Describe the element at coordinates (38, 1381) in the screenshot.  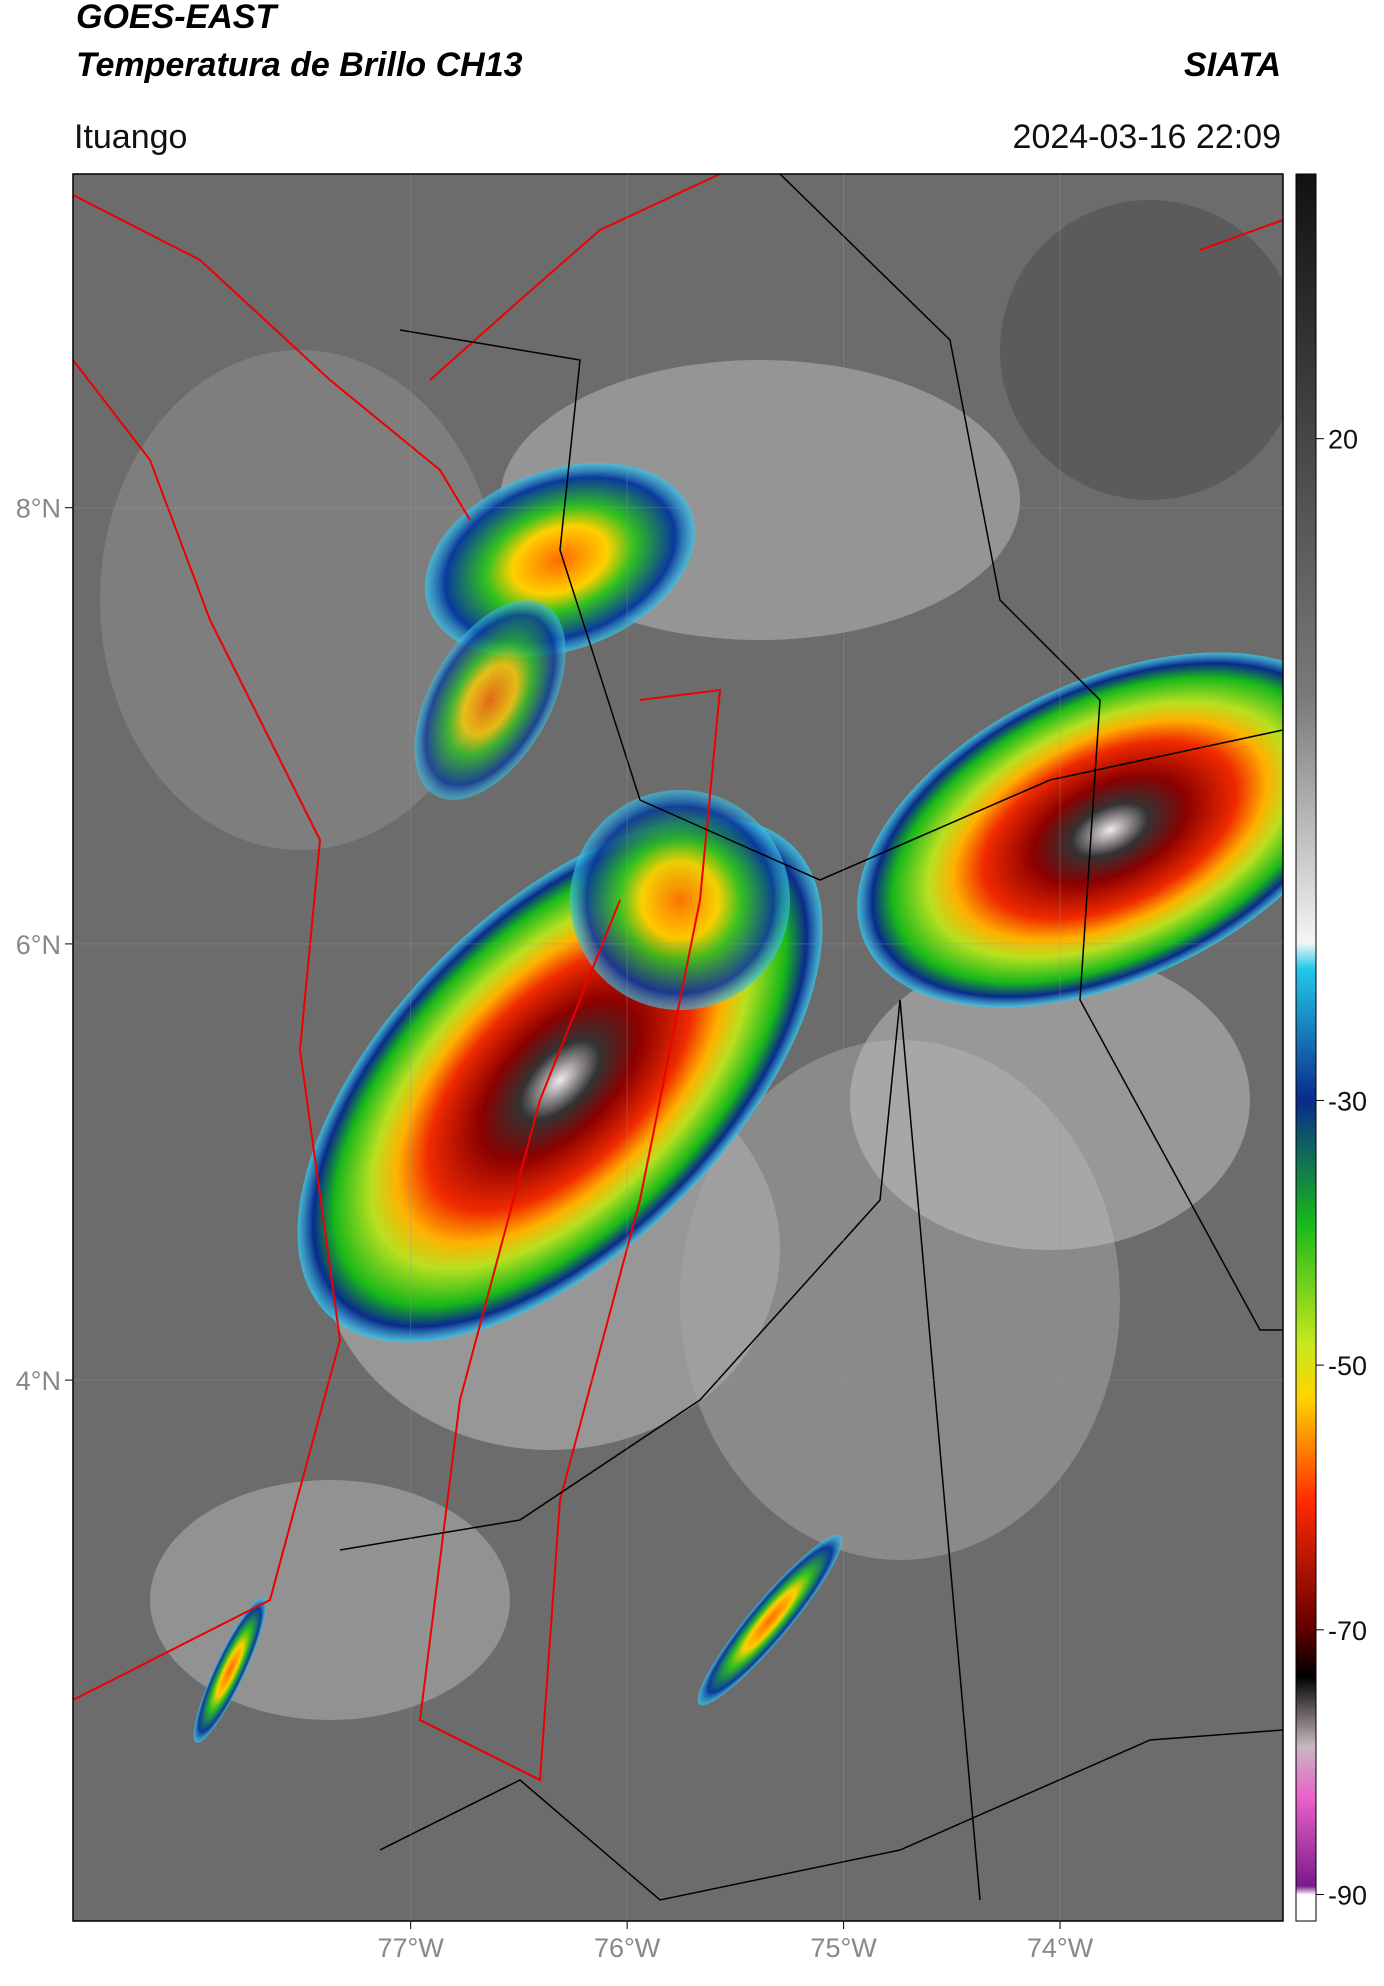
I see `lat-tick-label: 4°N` at that location.